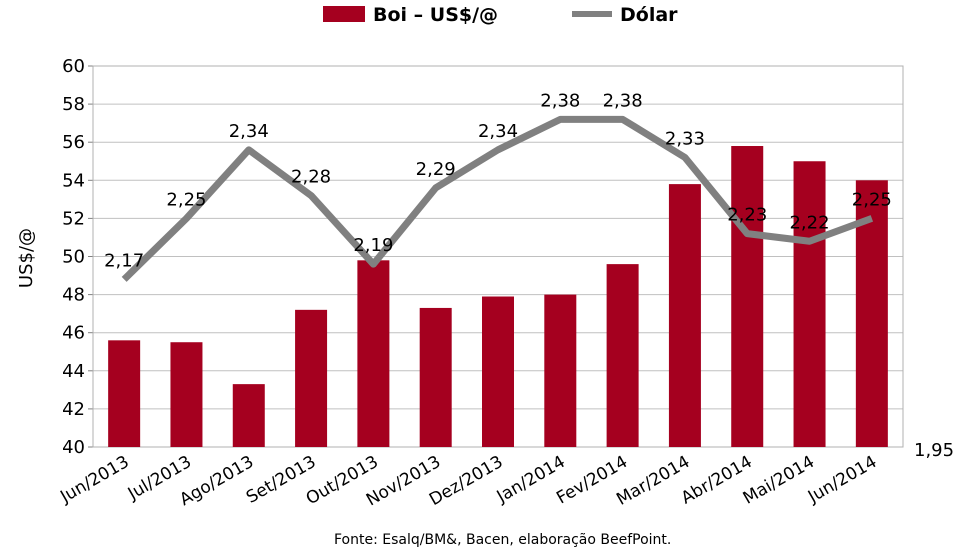  I want to click on legend-label-dolar: Dólar, so click(649, 15).